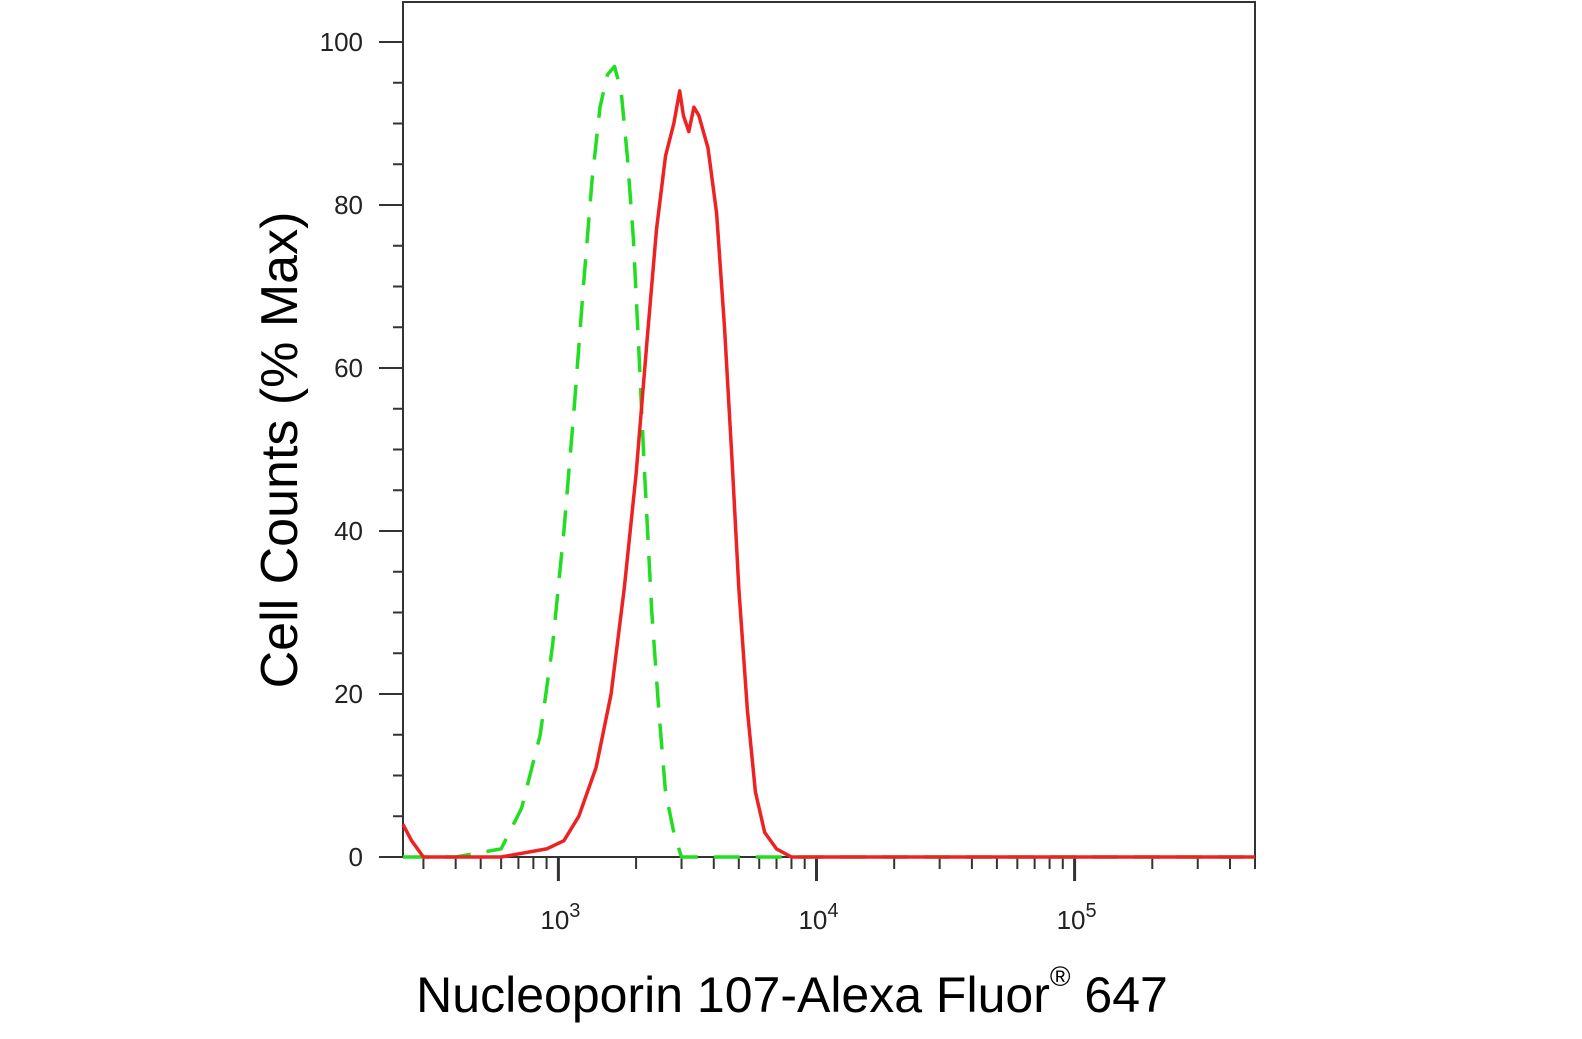  I want to click on x-axis-label-main: Nucleoporin 107-Alexa Fluor, so click(733, 995).